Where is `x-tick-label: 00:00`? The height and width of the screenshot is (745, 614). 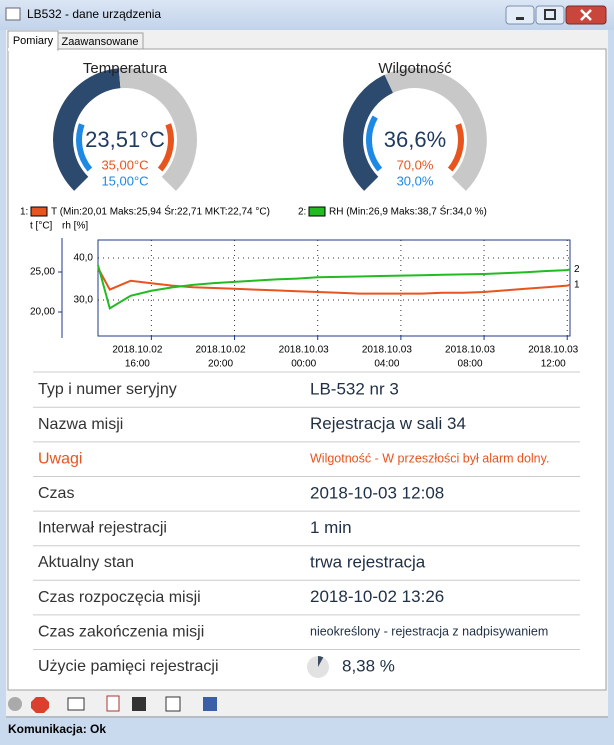 x-tick-label: 00:00 is located at coordinates (303, 364).